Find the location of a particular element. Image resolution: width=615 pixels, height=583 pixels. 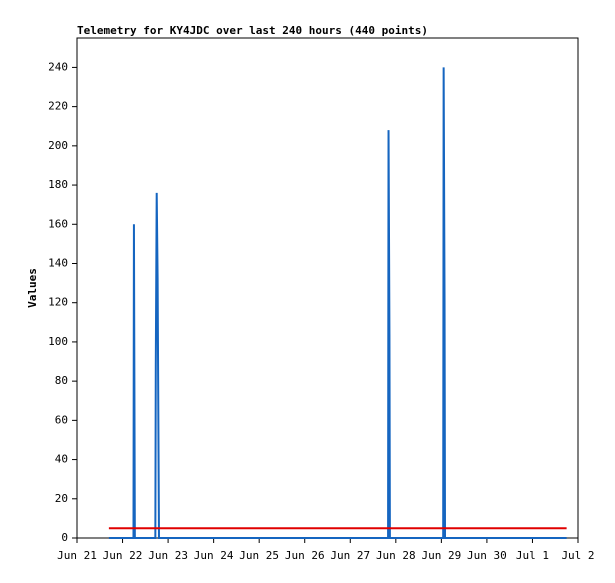

x-tick-label: Jun 30 is located at coordinates (487, 555).